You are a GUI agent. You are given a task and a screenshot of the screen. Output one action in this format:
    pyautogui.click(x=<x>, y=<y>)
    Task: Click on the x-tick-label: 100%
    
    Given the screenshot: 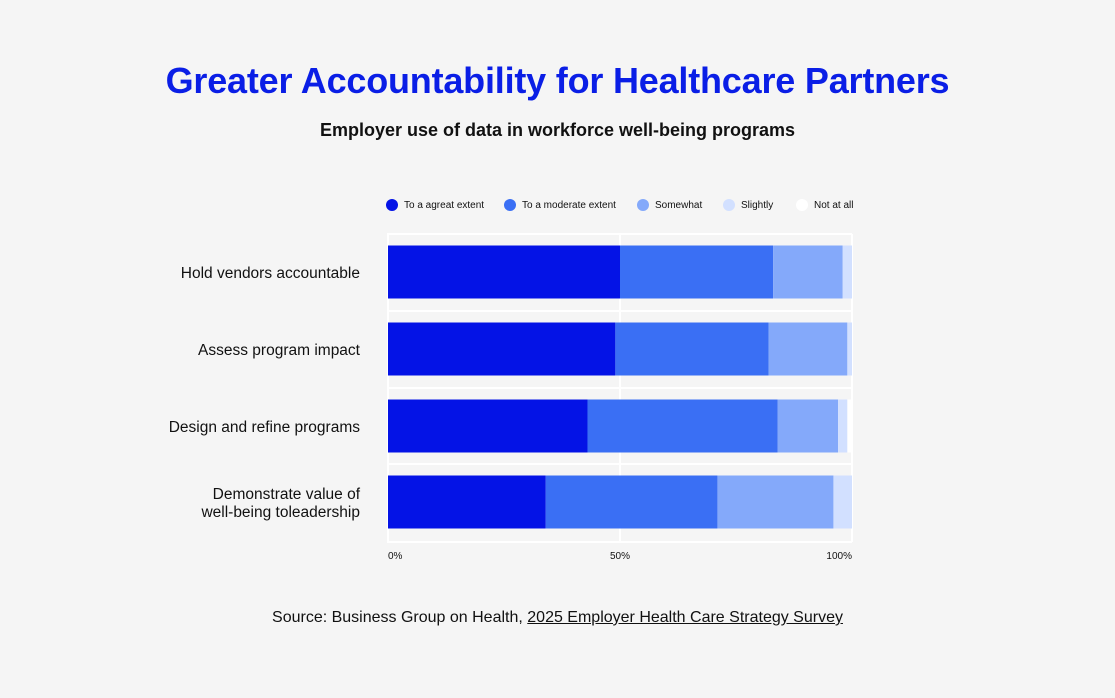 What is the action you would take?
    pyautogui.click(x=839, y=556)
    